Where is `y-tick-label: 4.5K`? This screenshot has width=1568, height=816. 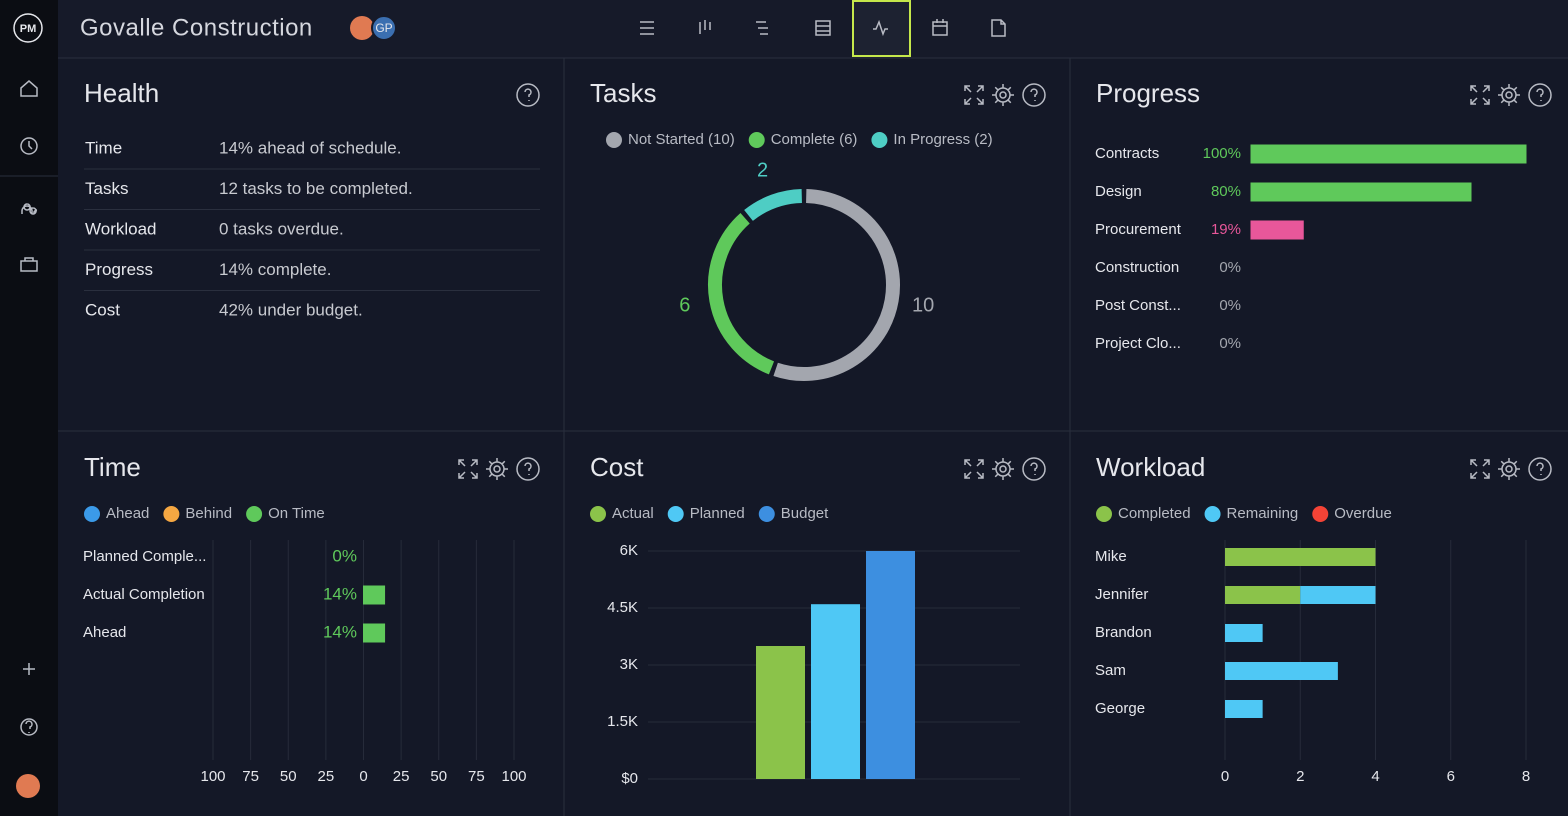 y-tick-label: 4.5K is located at coordinates (622, 607).